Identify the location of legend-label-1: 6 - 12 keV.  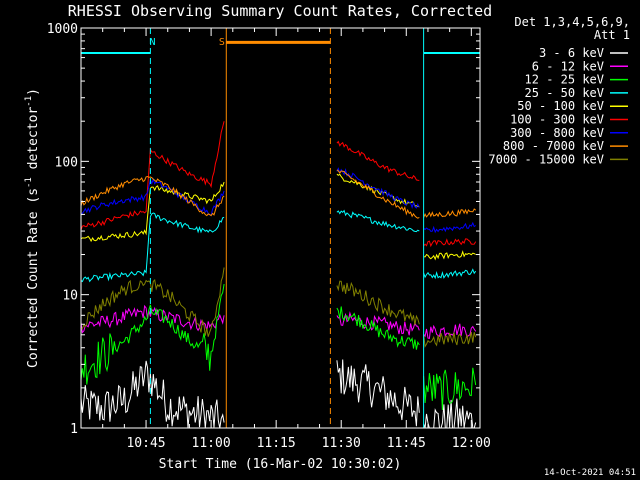
(568, 66).